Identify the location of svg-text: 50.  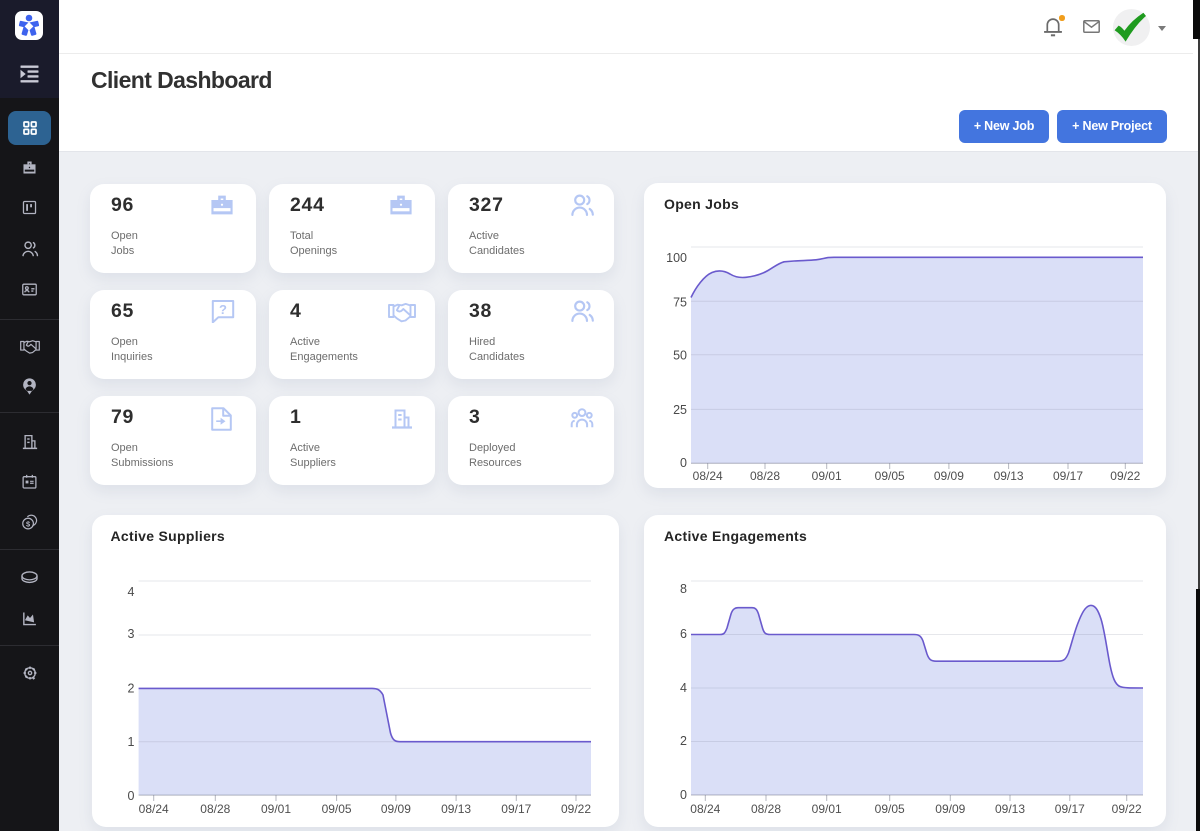
(680, 355).